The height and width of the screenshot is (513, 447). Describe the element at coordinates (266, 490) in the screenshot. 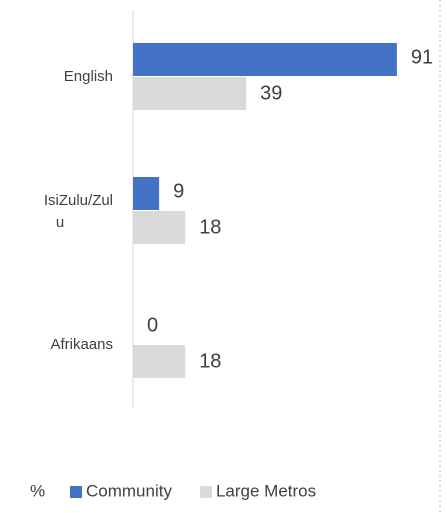

I see `legend-label: Large Metros` at that location.